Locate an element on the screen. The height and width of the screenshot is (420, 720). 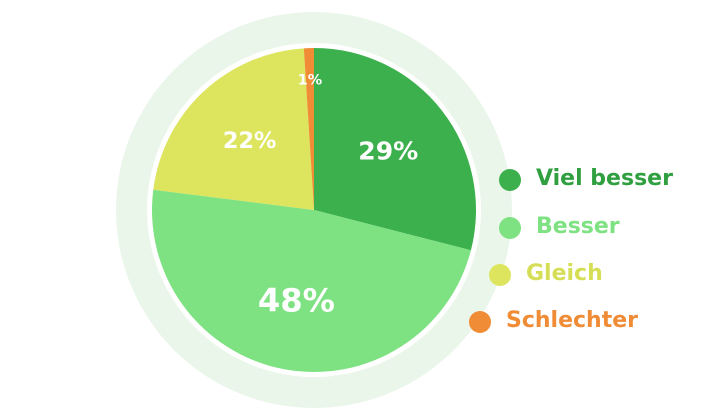
value-label: 29% is located at coordinates (388, 150).